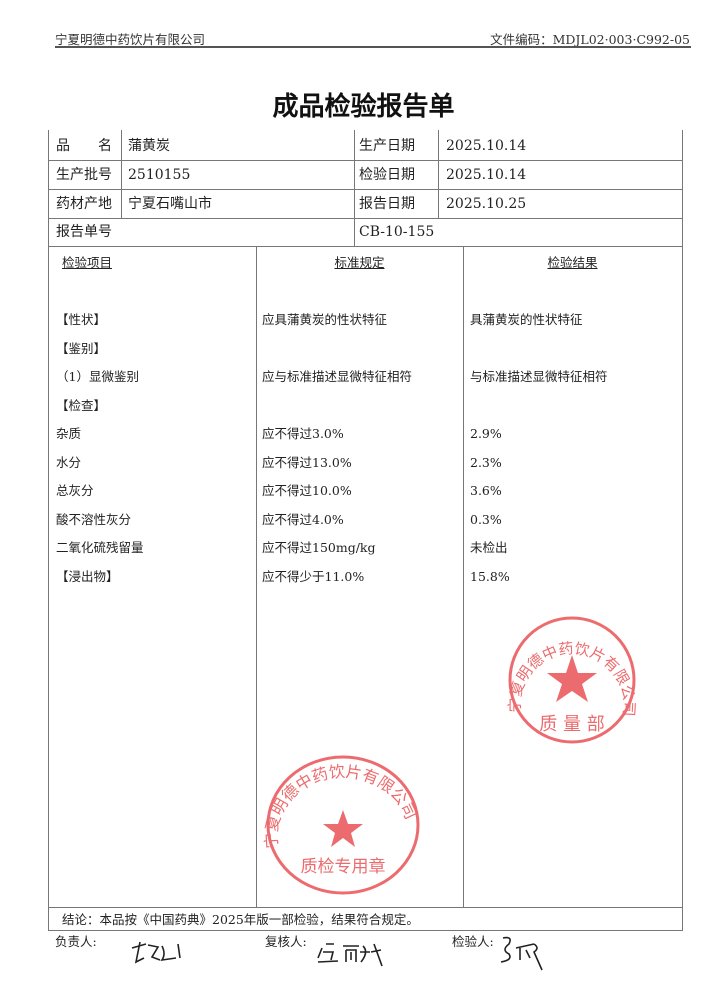  Describe the element at coordinates (94, 519) in the screenshot. I see `row-test-item: 酸不溶性灰分` at that location.